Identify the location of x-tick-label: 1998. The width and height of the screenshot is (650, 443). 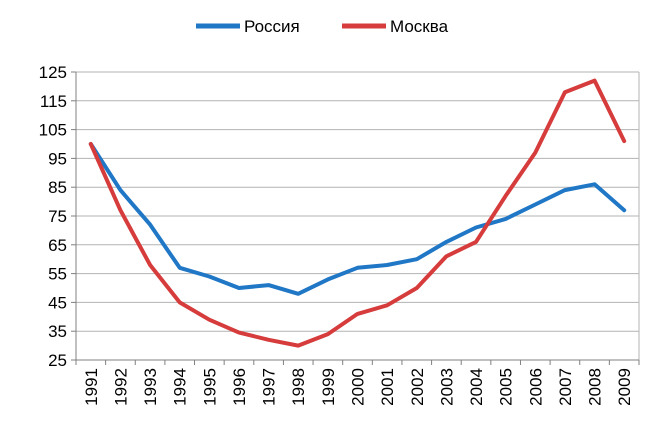
(298, 387).